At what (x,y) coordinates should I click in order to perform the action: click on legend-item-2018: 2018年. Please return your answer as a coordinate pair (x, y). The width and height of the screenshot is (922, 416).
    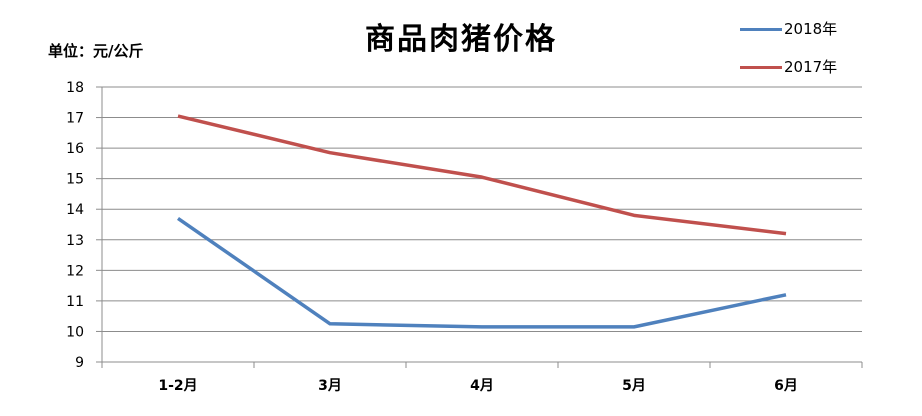
    Looking at the image, I should click on (825, 37).